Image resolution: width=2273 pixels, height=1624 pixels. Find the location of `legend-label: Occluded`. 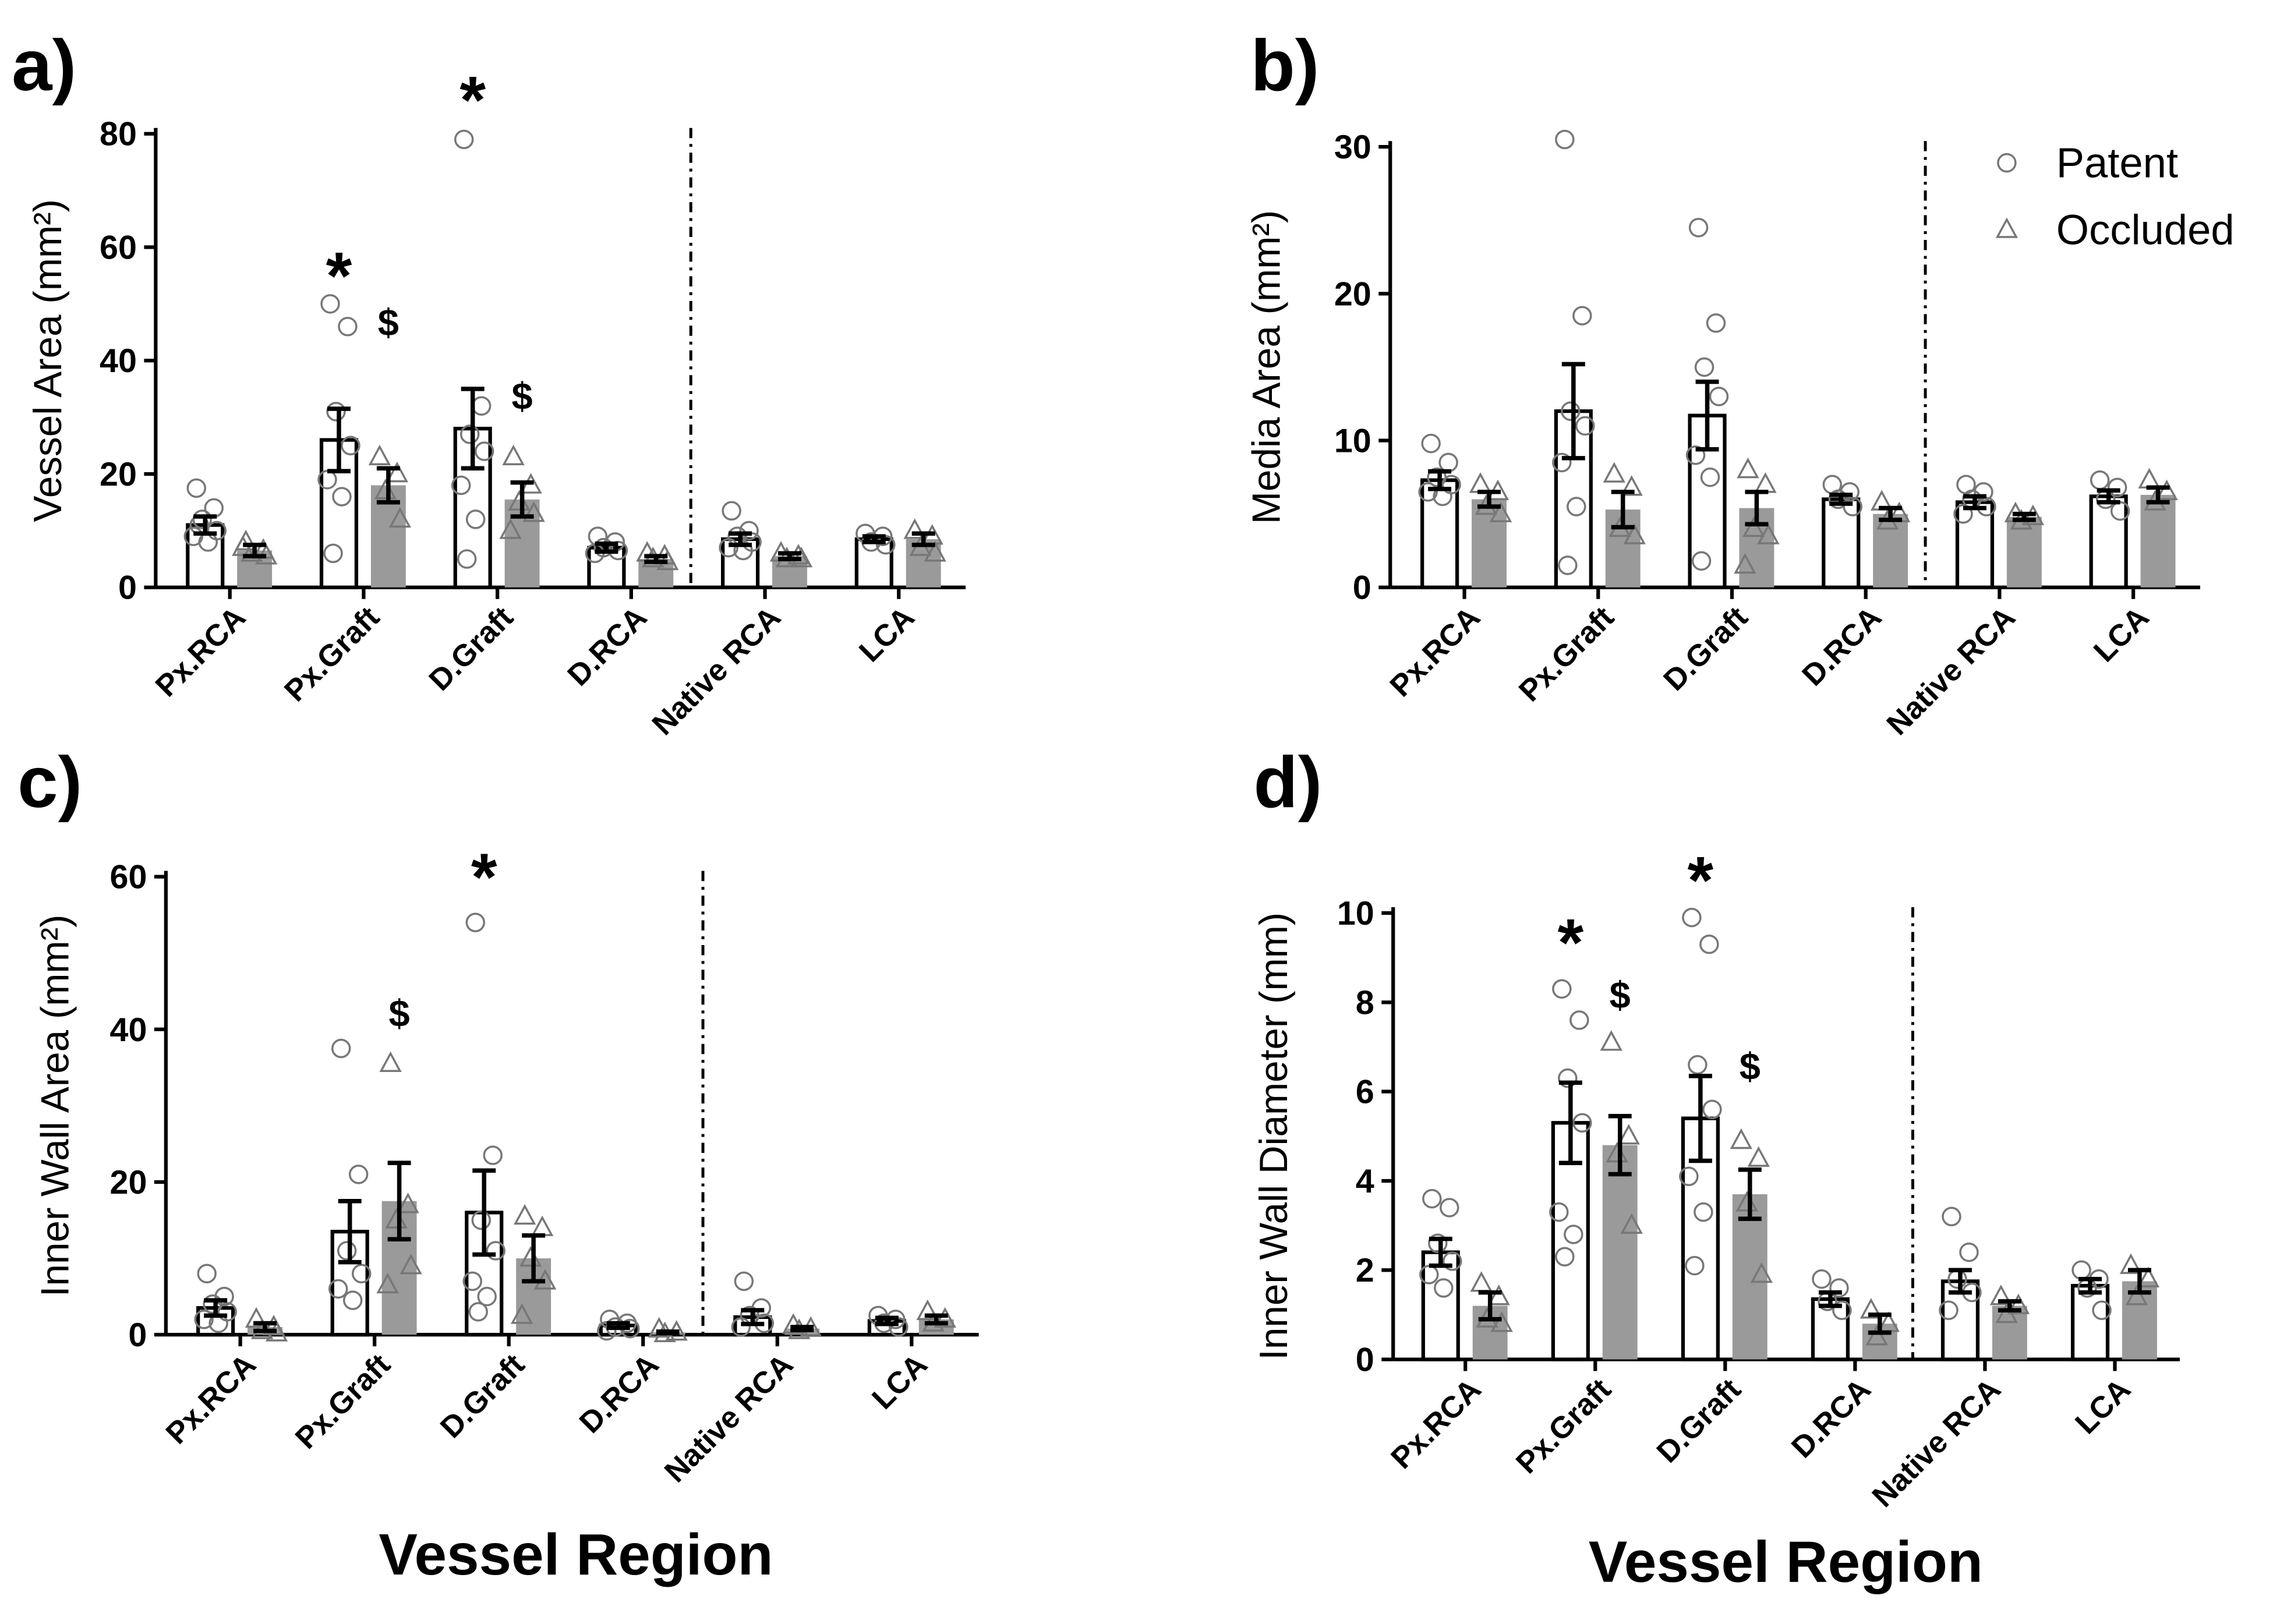

legend-label: Occluded is located at coordinates (2145, 229).